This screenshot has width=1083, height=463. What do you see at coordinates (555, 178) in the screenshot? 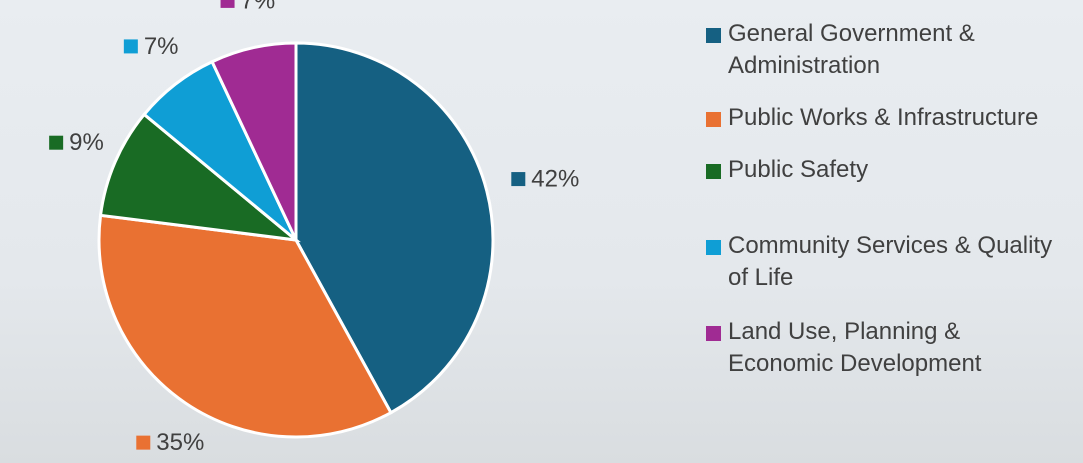
I see `data-label: 42%` at bounding box center [555, 178].